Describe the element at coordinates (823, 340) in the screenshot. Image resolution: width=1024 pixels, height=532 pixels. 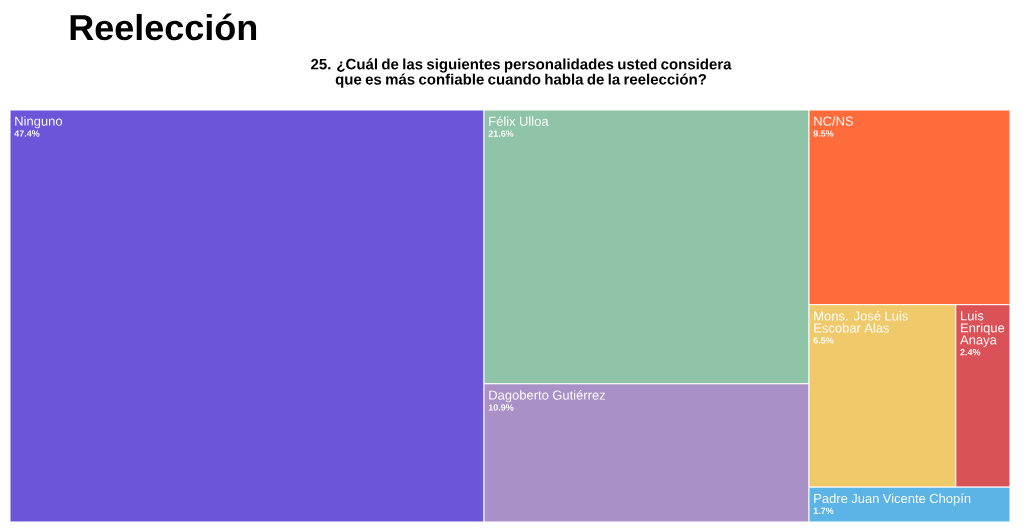
I see `data-label: 6.5%` at that location.